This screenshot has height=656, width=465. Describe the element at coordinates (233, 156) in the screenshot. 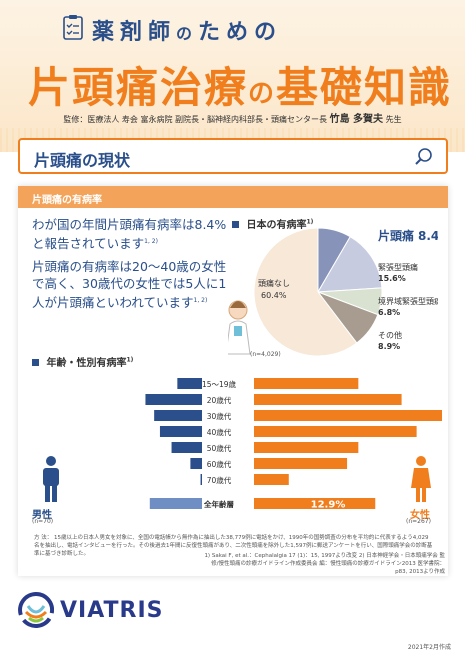

I see `section-header: 片頭痛の現状` at that location.